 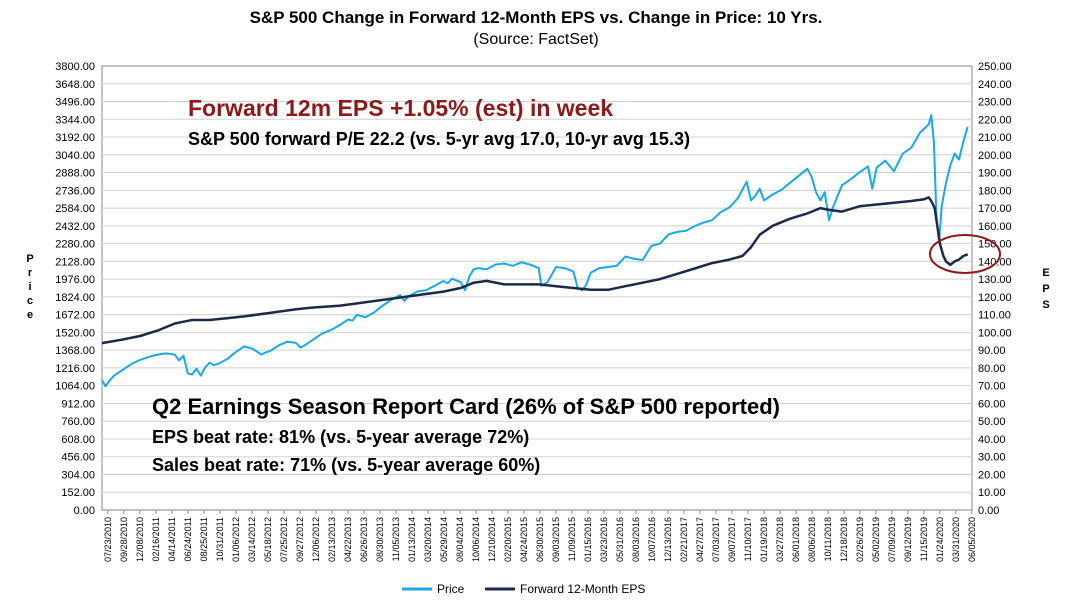 What do you see at coordinates (582, 589) in the screenshot?
I see `legend-label-eps: Forward 12-Month EPS` at bounding box center [582, 589].